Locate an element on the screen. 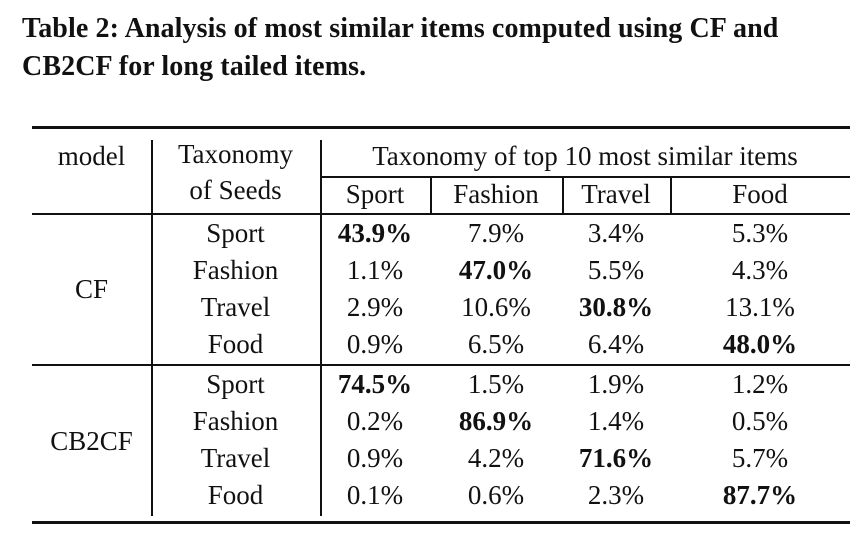 Image resolution: width=868 pixels, height=554 pixels. header-group: Taxonomy of top 10 most similar items is located at coordinates (585, 156).